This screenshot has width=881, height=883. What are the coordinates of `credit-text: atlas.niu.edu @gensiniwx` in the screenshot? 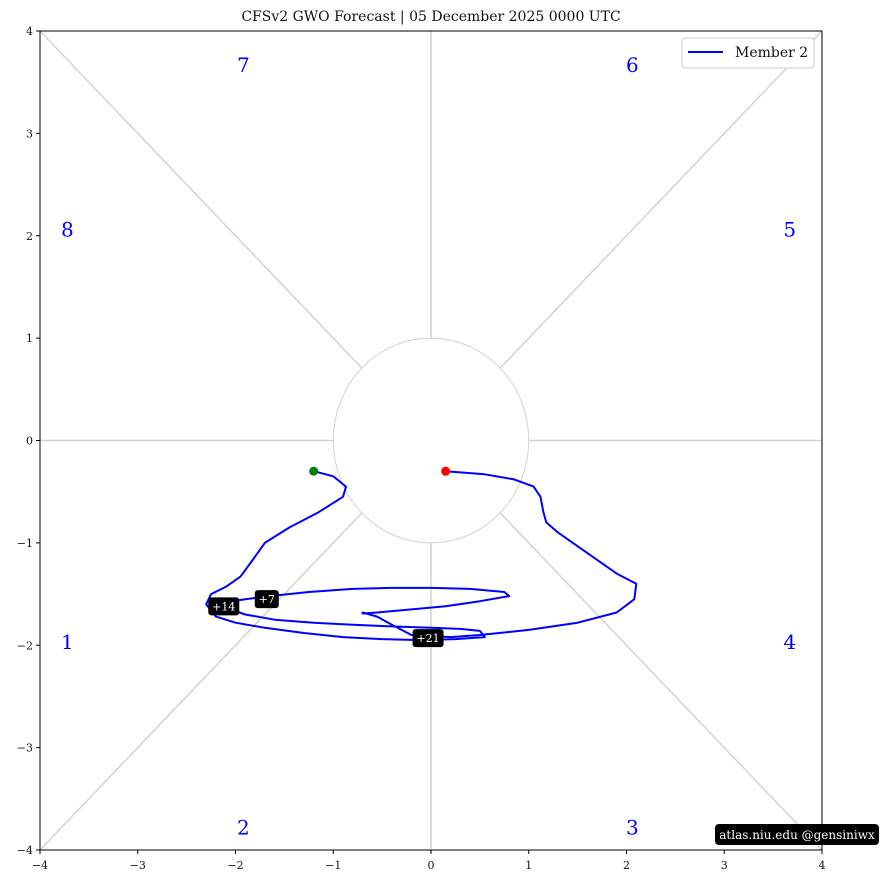 It's located at (797, 835).